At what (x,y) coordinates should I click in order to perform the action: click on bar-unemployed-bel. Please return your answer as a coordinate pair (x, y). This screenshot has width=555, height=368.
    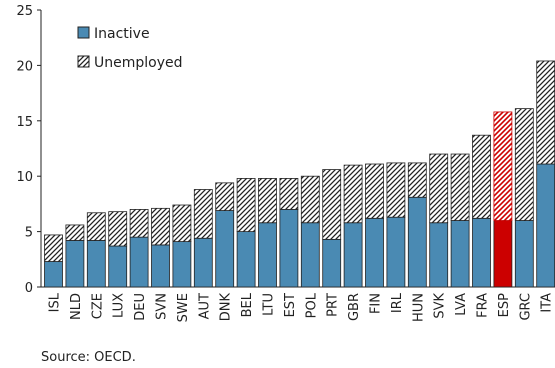
    Looking at the image, I should click on (246, 205).